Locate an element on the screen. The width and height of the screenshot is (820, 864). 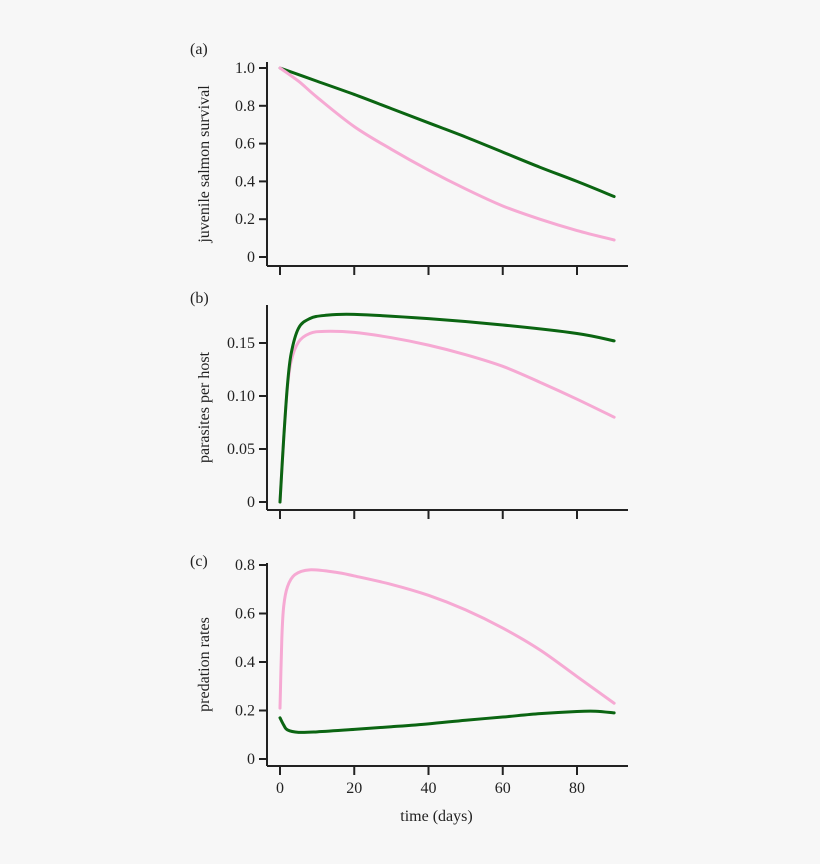
x-tick-label: 40 is located at coordinates (429, 788).